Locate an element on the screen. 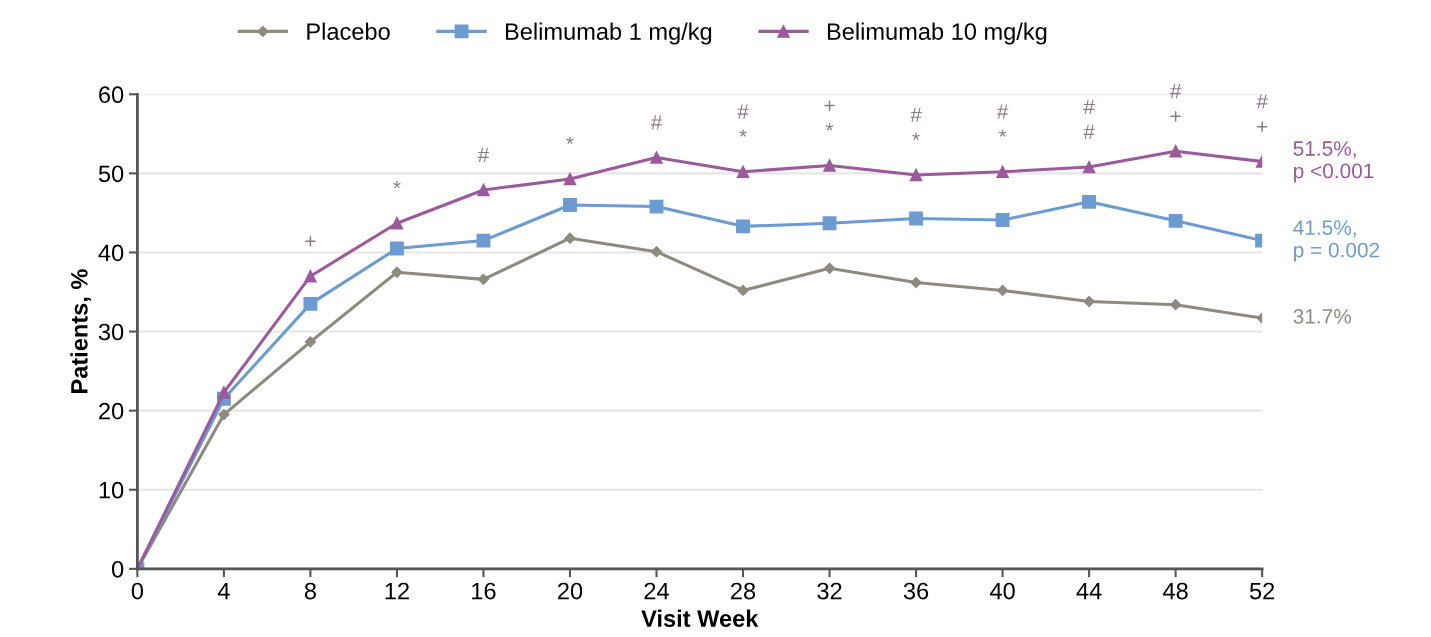 The height and width of the screenshot is (637, 1431). annotation: 51.5%, p <0.001 is located at coordinates (1333, 162).